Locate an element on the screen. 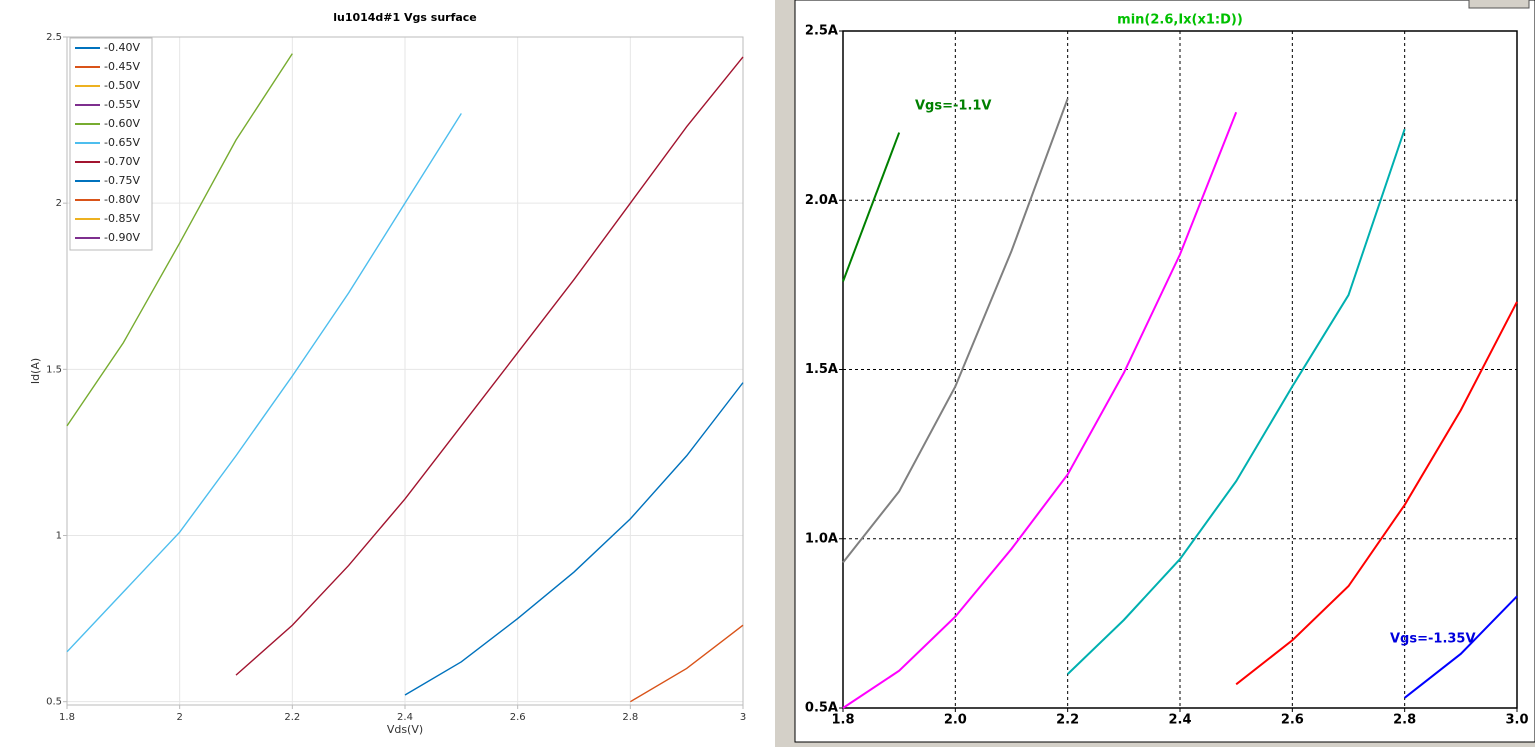  x-tick-label: 3 is located at coordinates (743, 717).